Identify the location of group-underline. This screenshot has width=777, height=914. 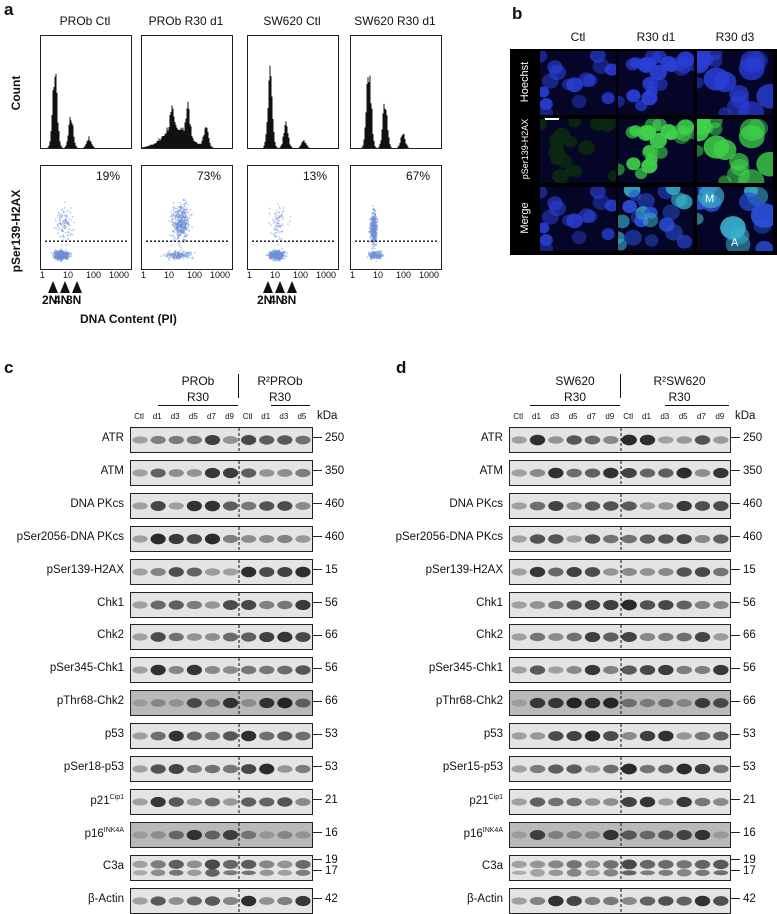
(696, 405).